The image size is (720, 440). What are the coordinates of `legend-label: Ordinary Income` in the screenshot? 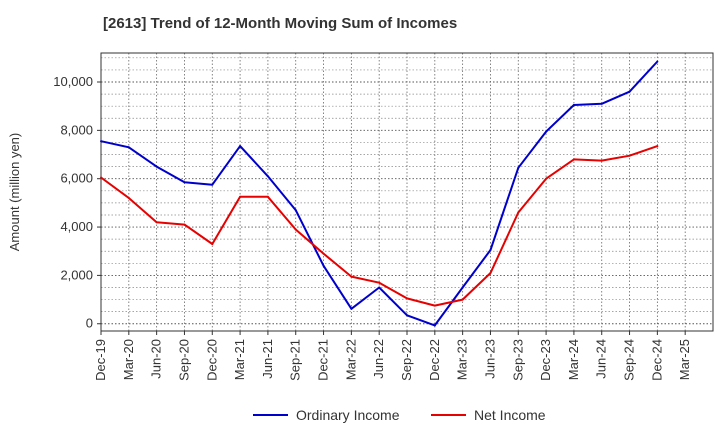 It's located at (348, 415).